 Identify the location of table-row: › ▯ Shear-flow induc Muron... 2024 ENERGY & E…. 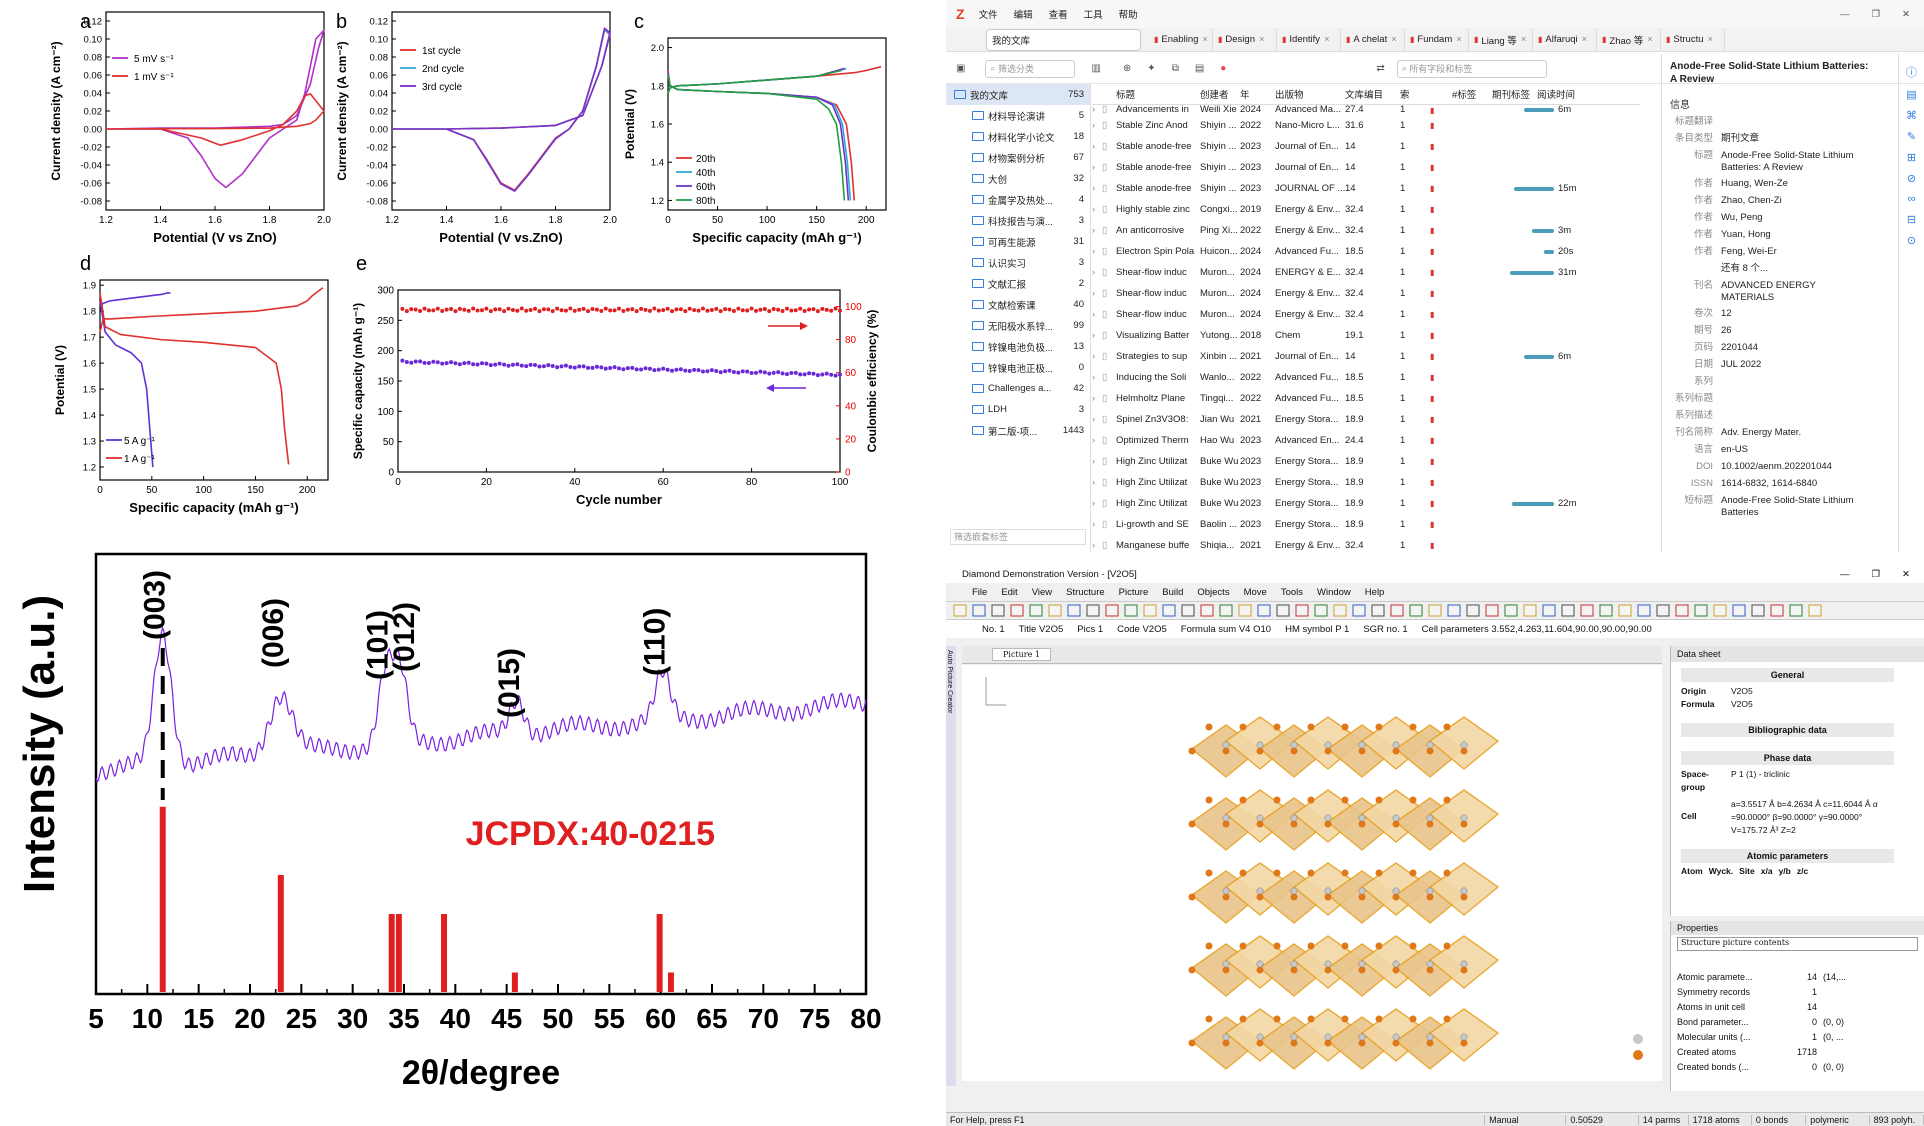
(1366, 272).